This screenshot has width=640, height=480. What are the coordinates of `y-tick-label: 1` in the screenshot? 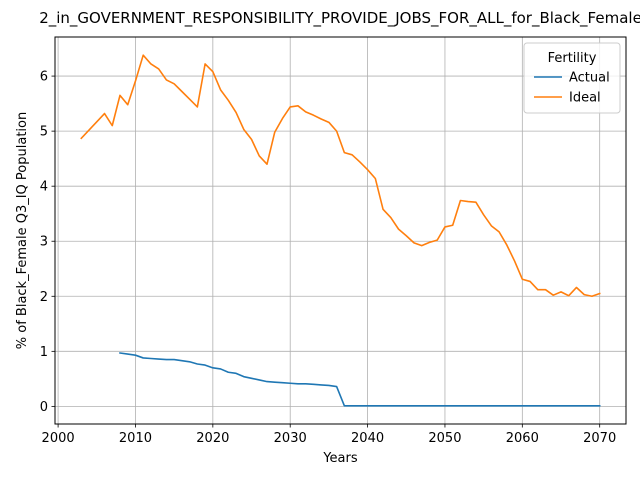 It's located at (44, 352).